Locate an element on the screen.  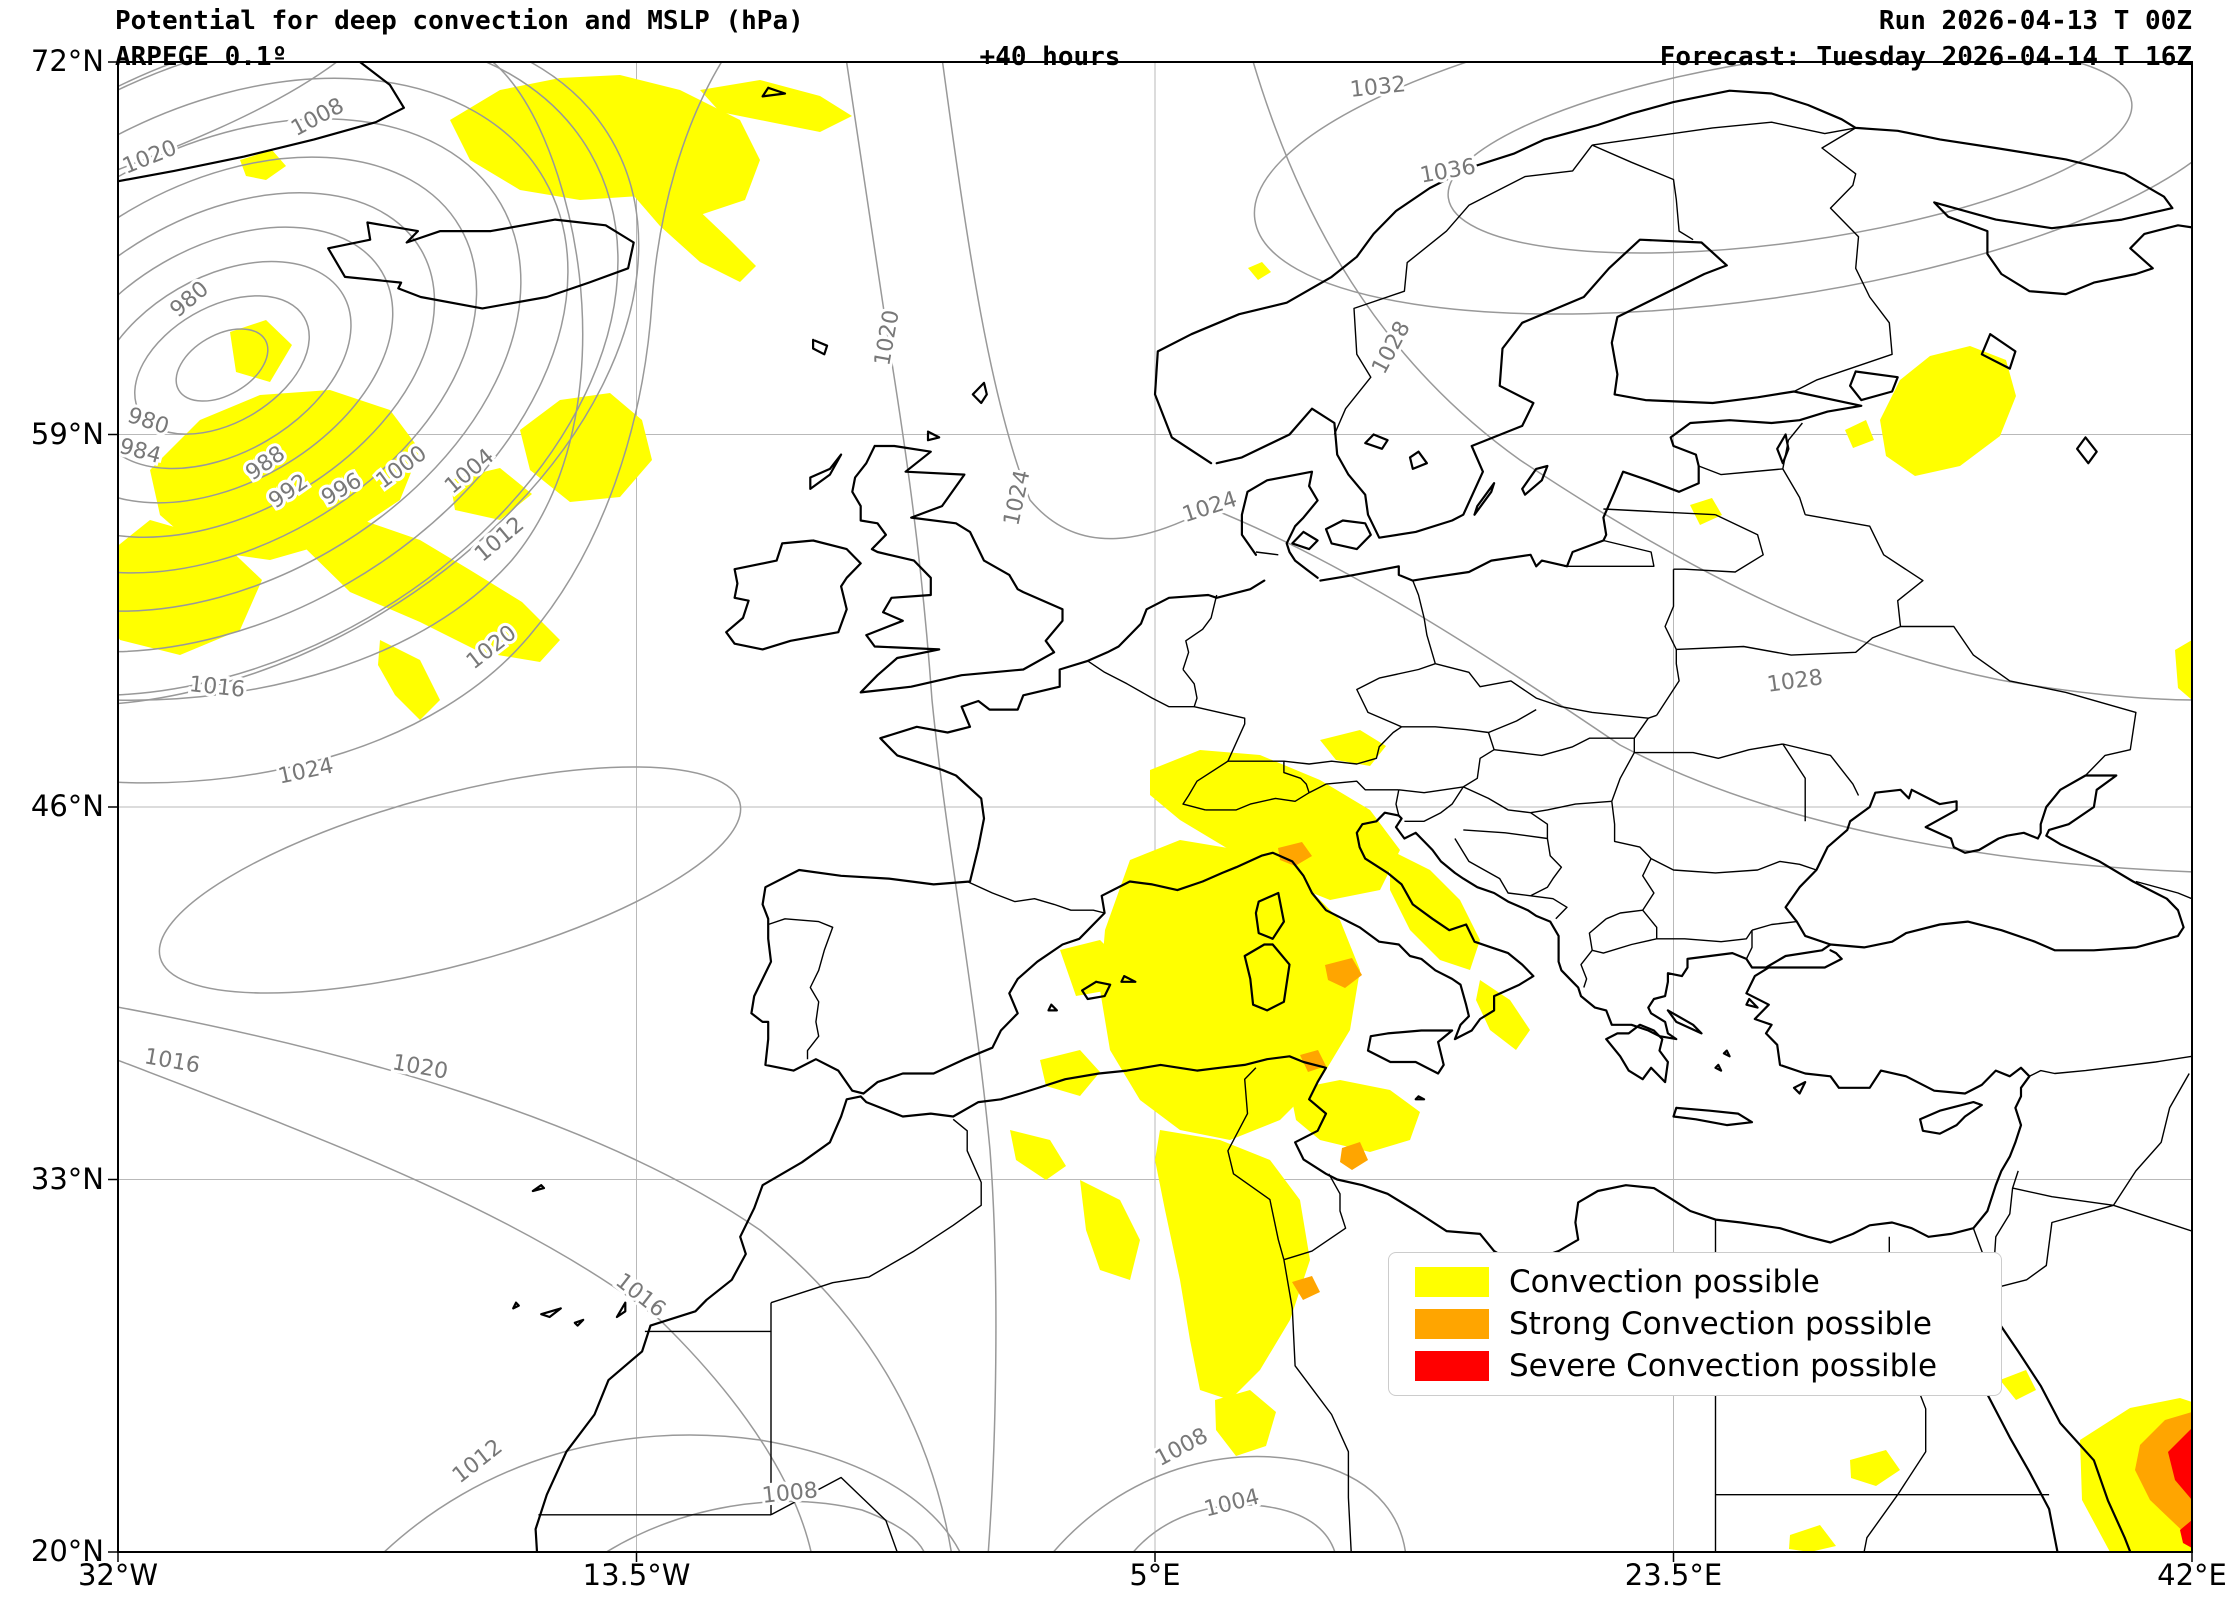
isobar-label: 984 is located at coordinates (140, 451).